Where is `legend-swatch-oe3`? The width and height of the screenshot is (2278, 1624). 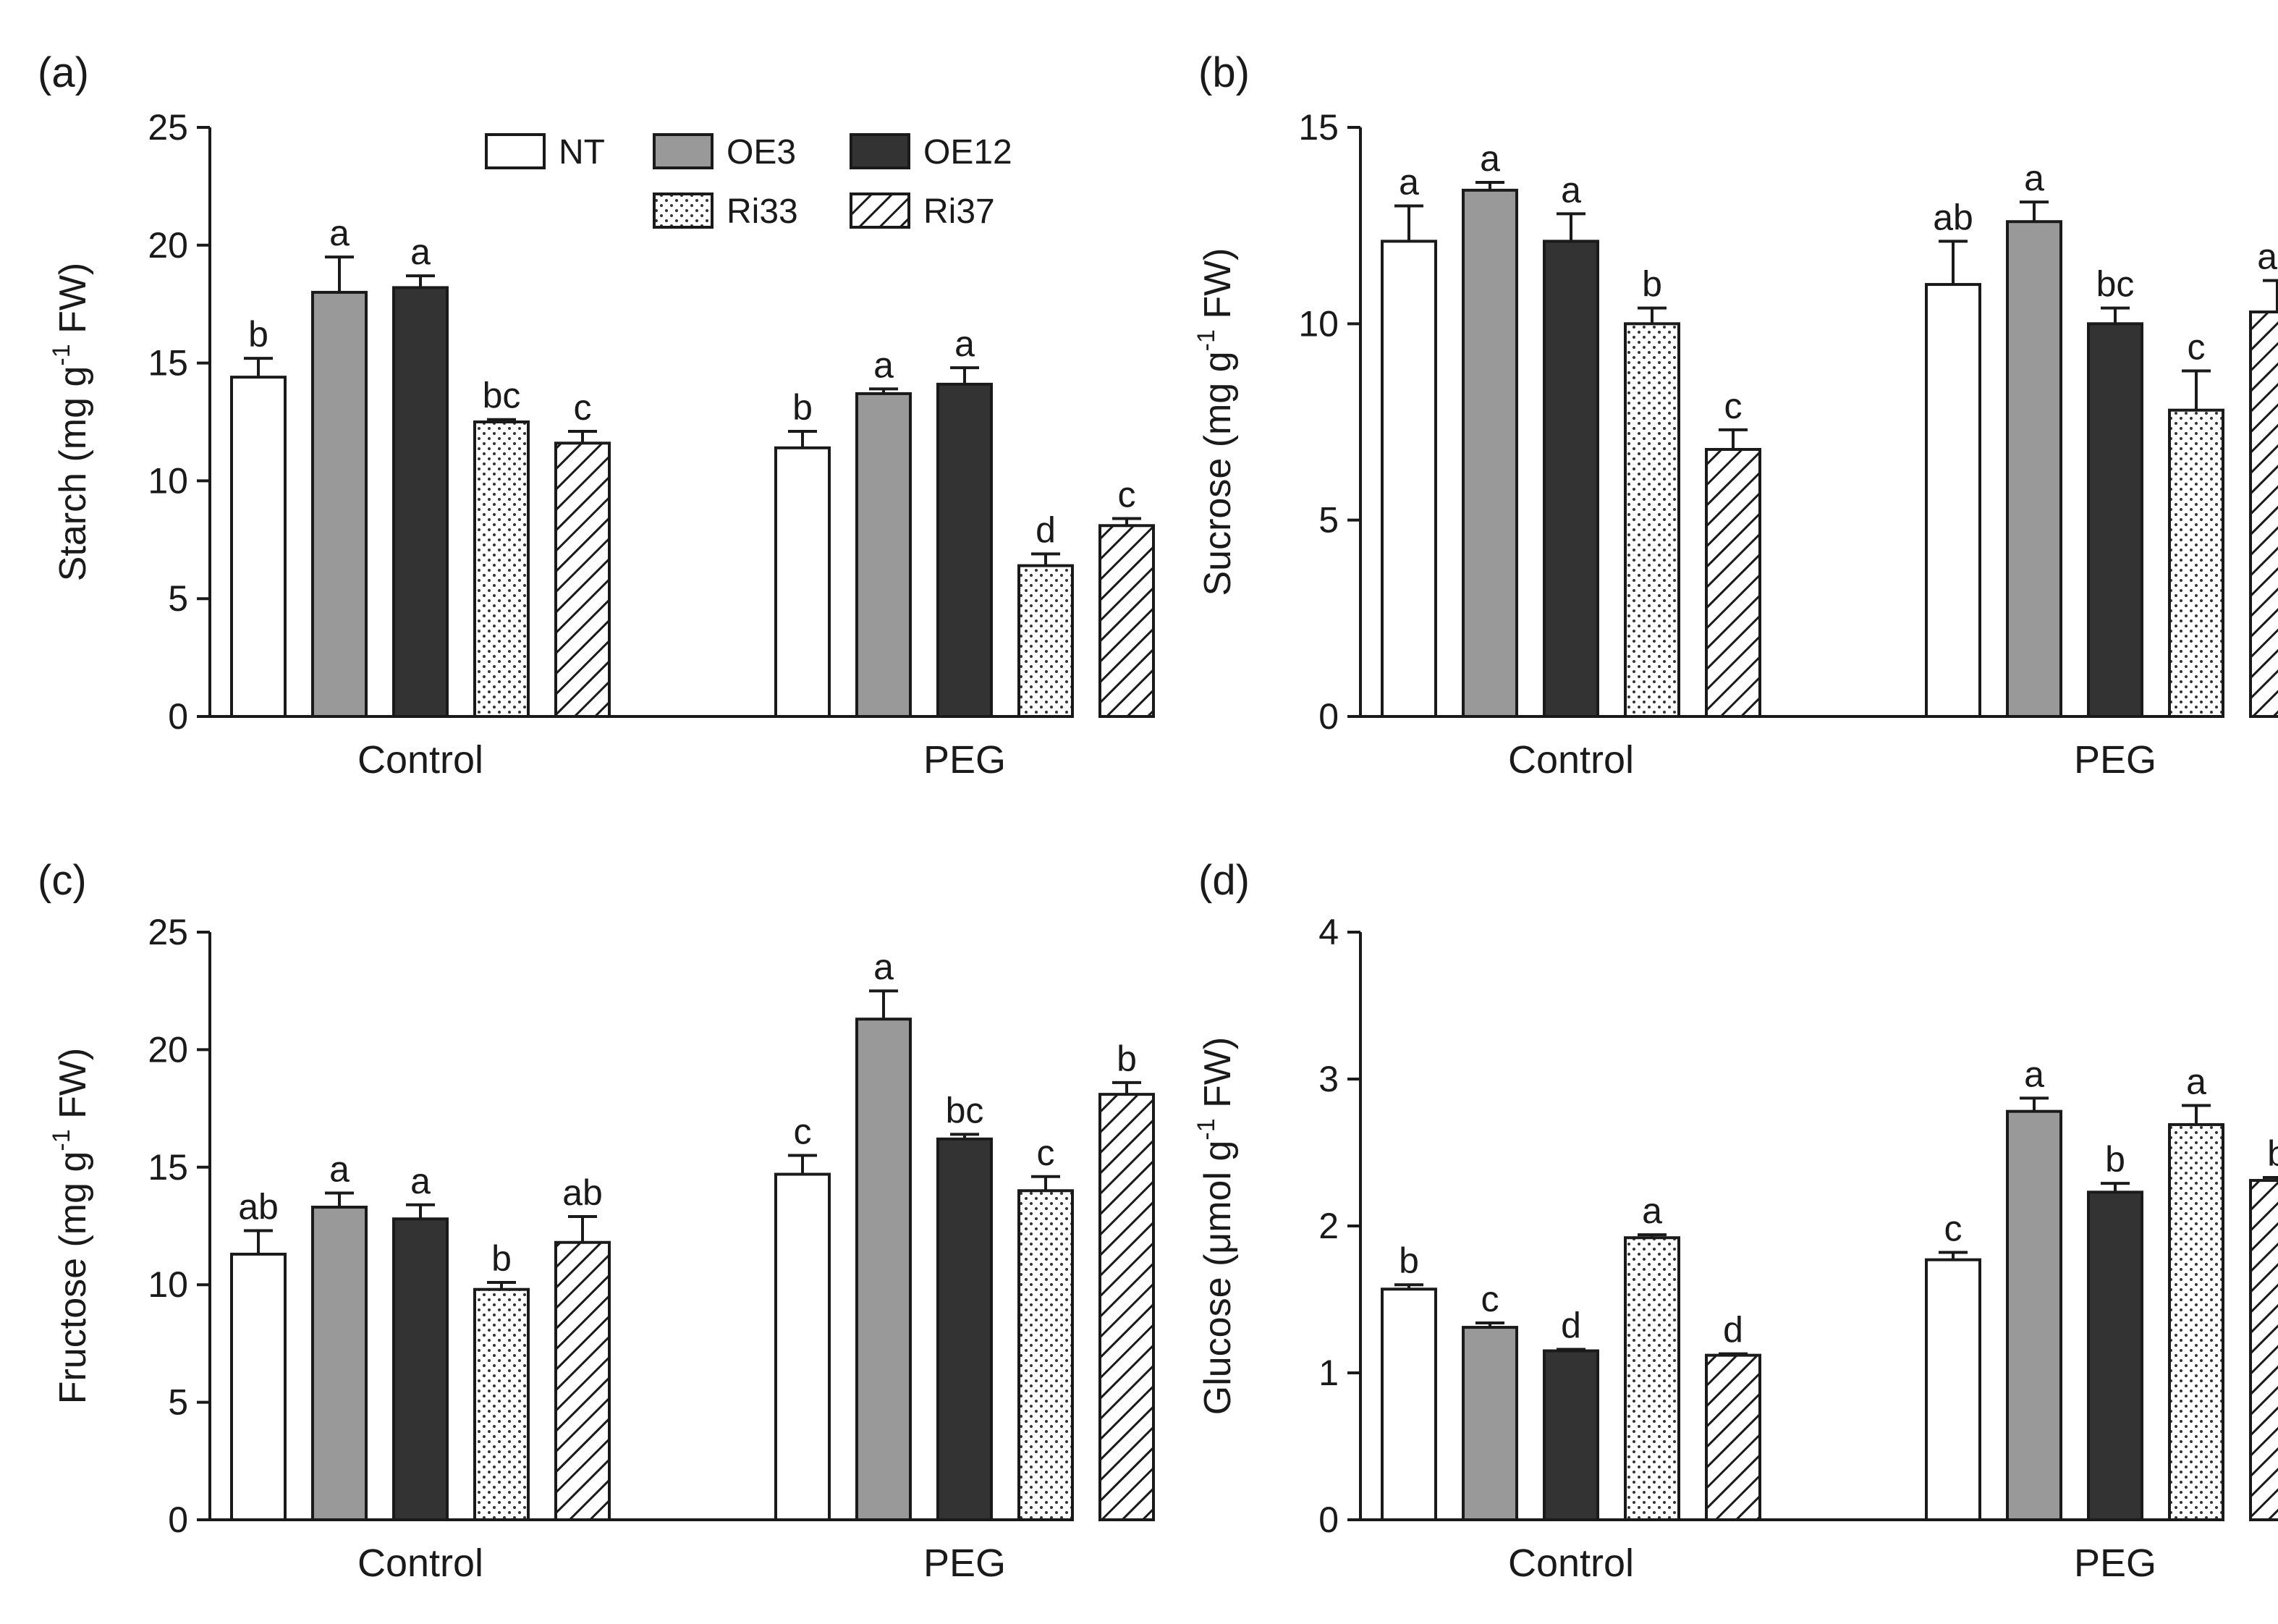 legend-swatch-oe3 is located at coordinates (683, 151).